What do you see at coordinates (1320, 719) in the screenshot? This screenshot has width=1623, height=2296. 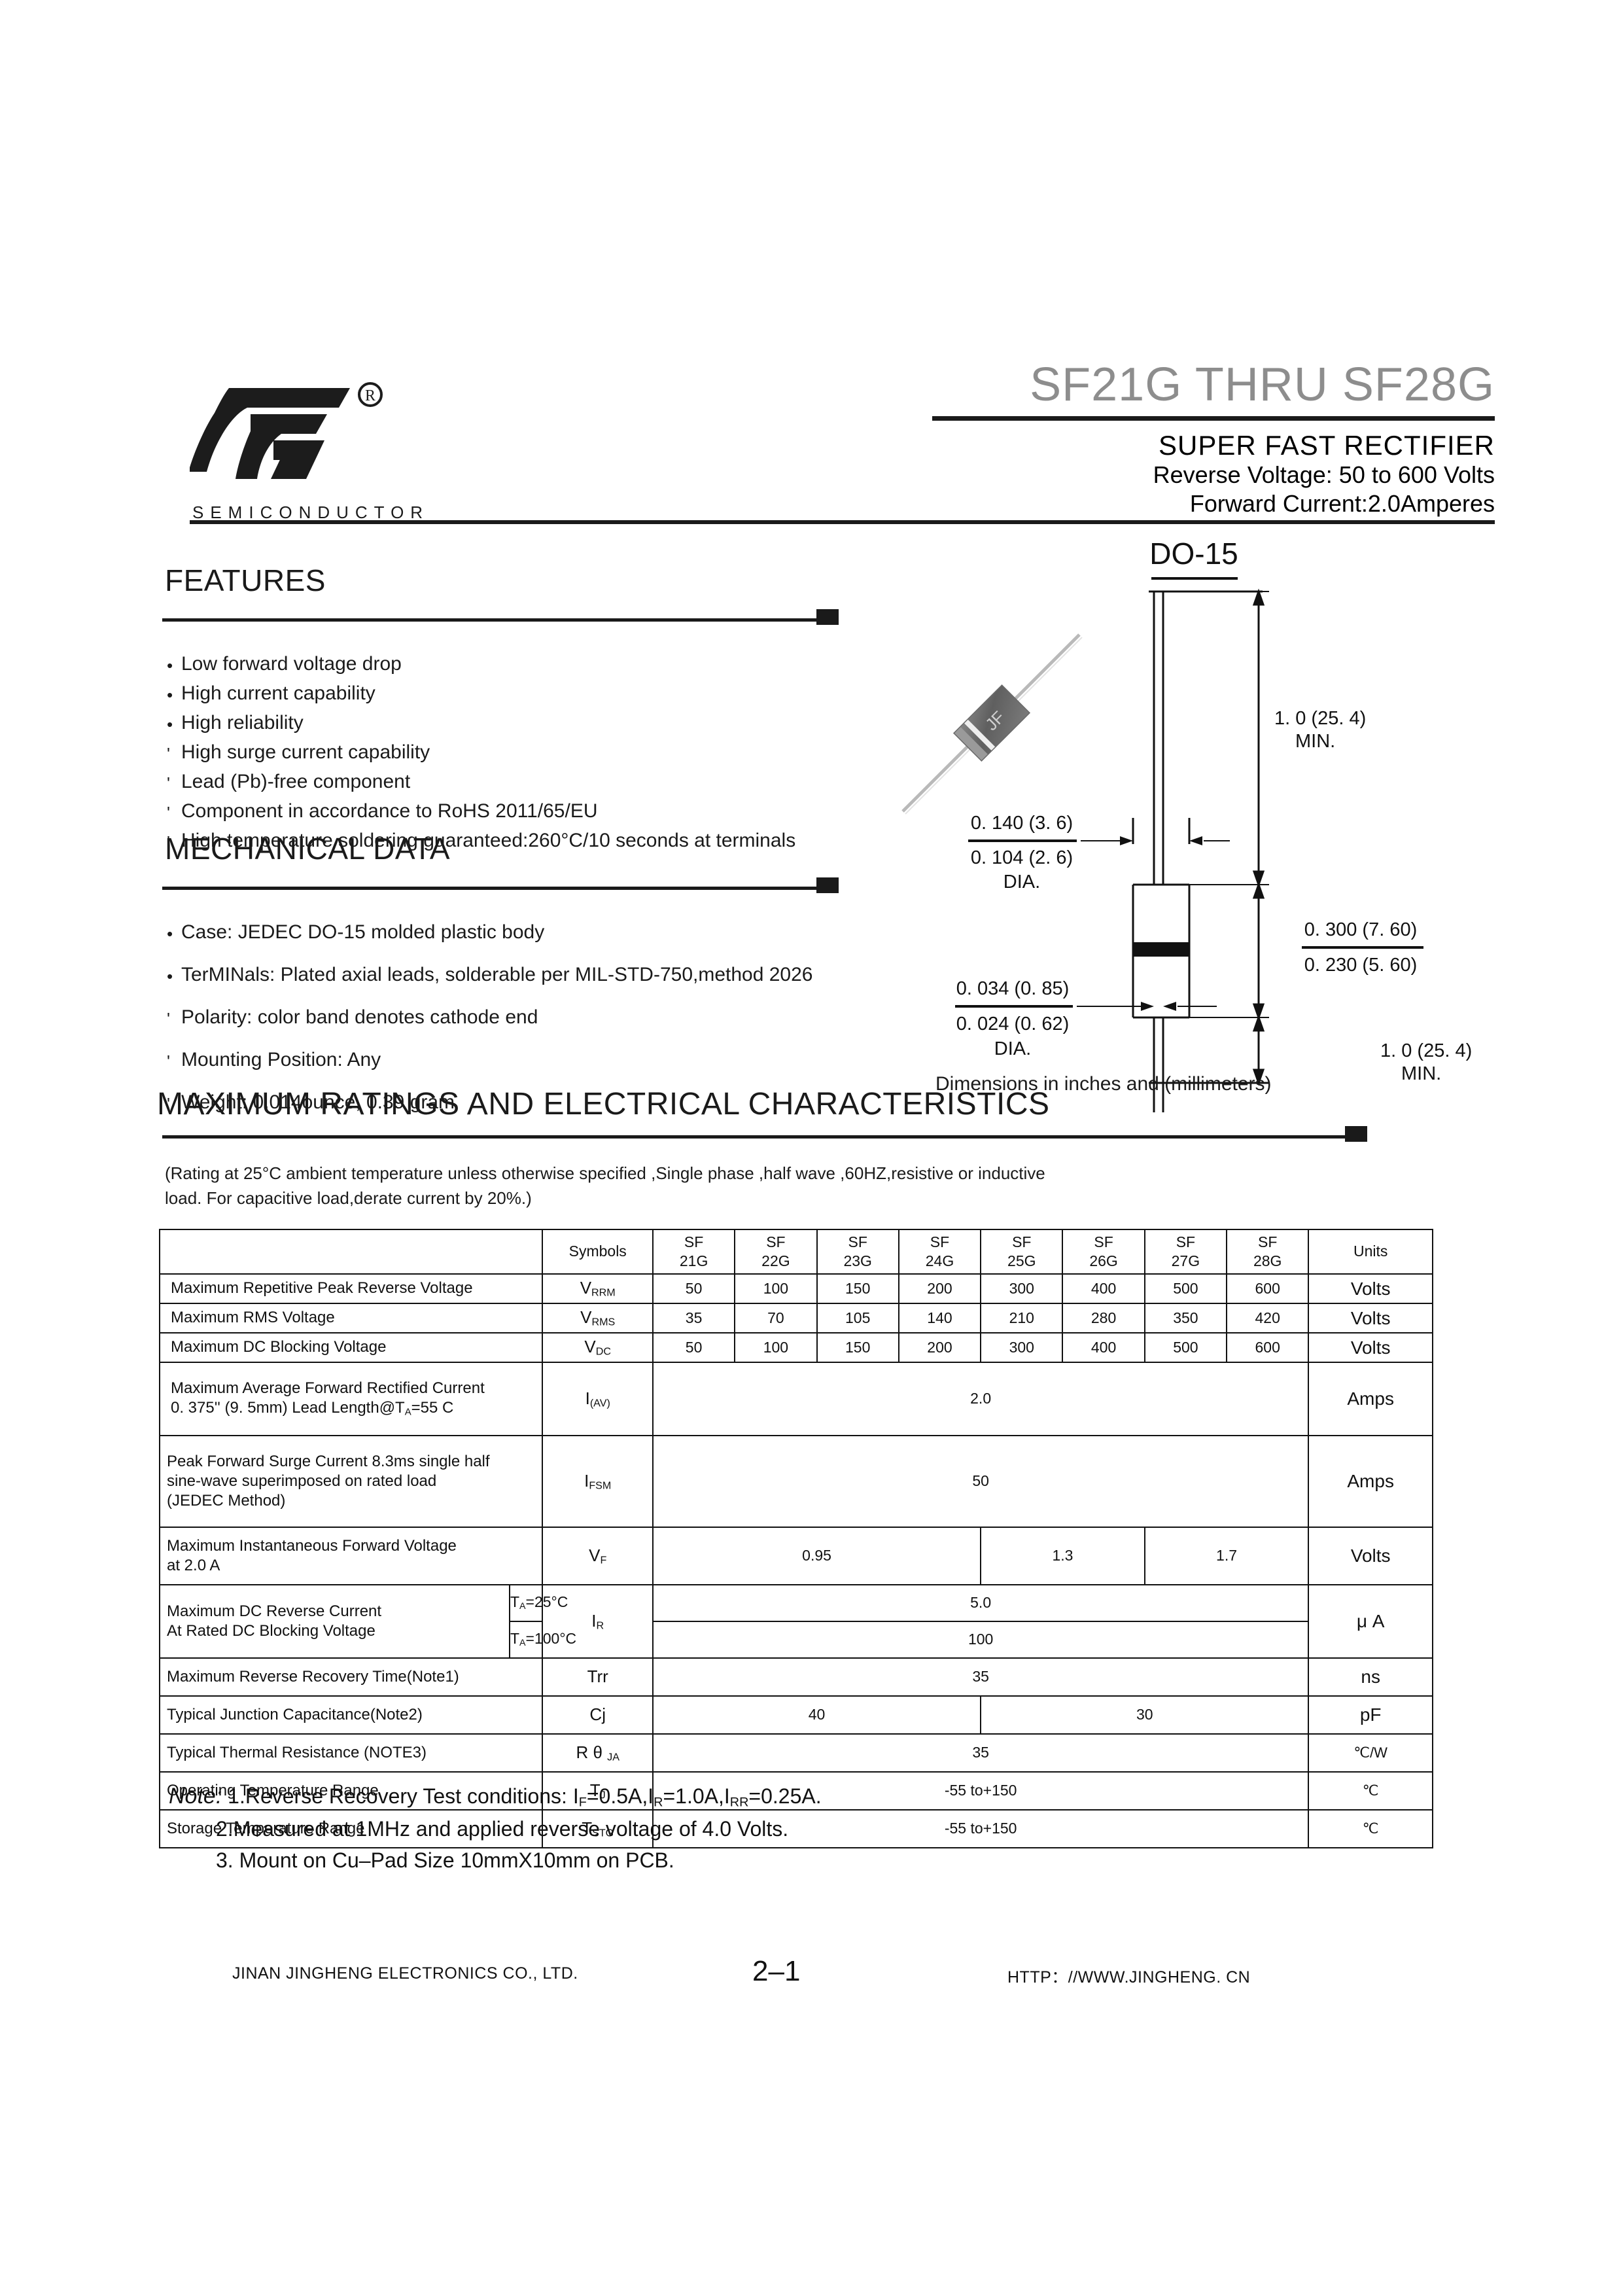 I see `dim-top-lead-value: 1. 0 (25. 4)` at bounding box center [1320, 719].